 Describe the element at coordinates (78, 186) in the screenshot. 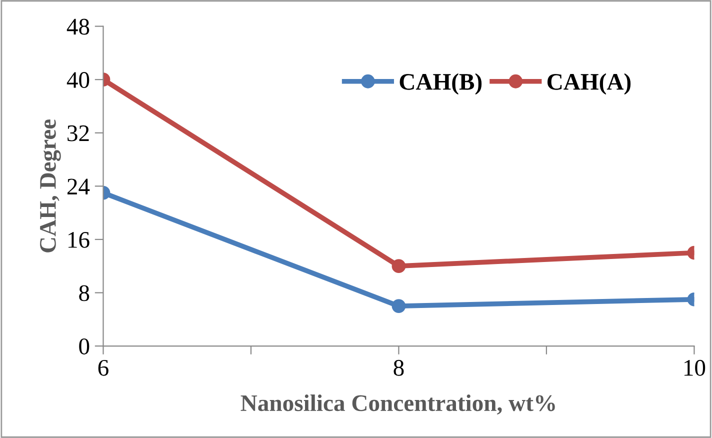

I see `y-tick-label: 24` at that location.